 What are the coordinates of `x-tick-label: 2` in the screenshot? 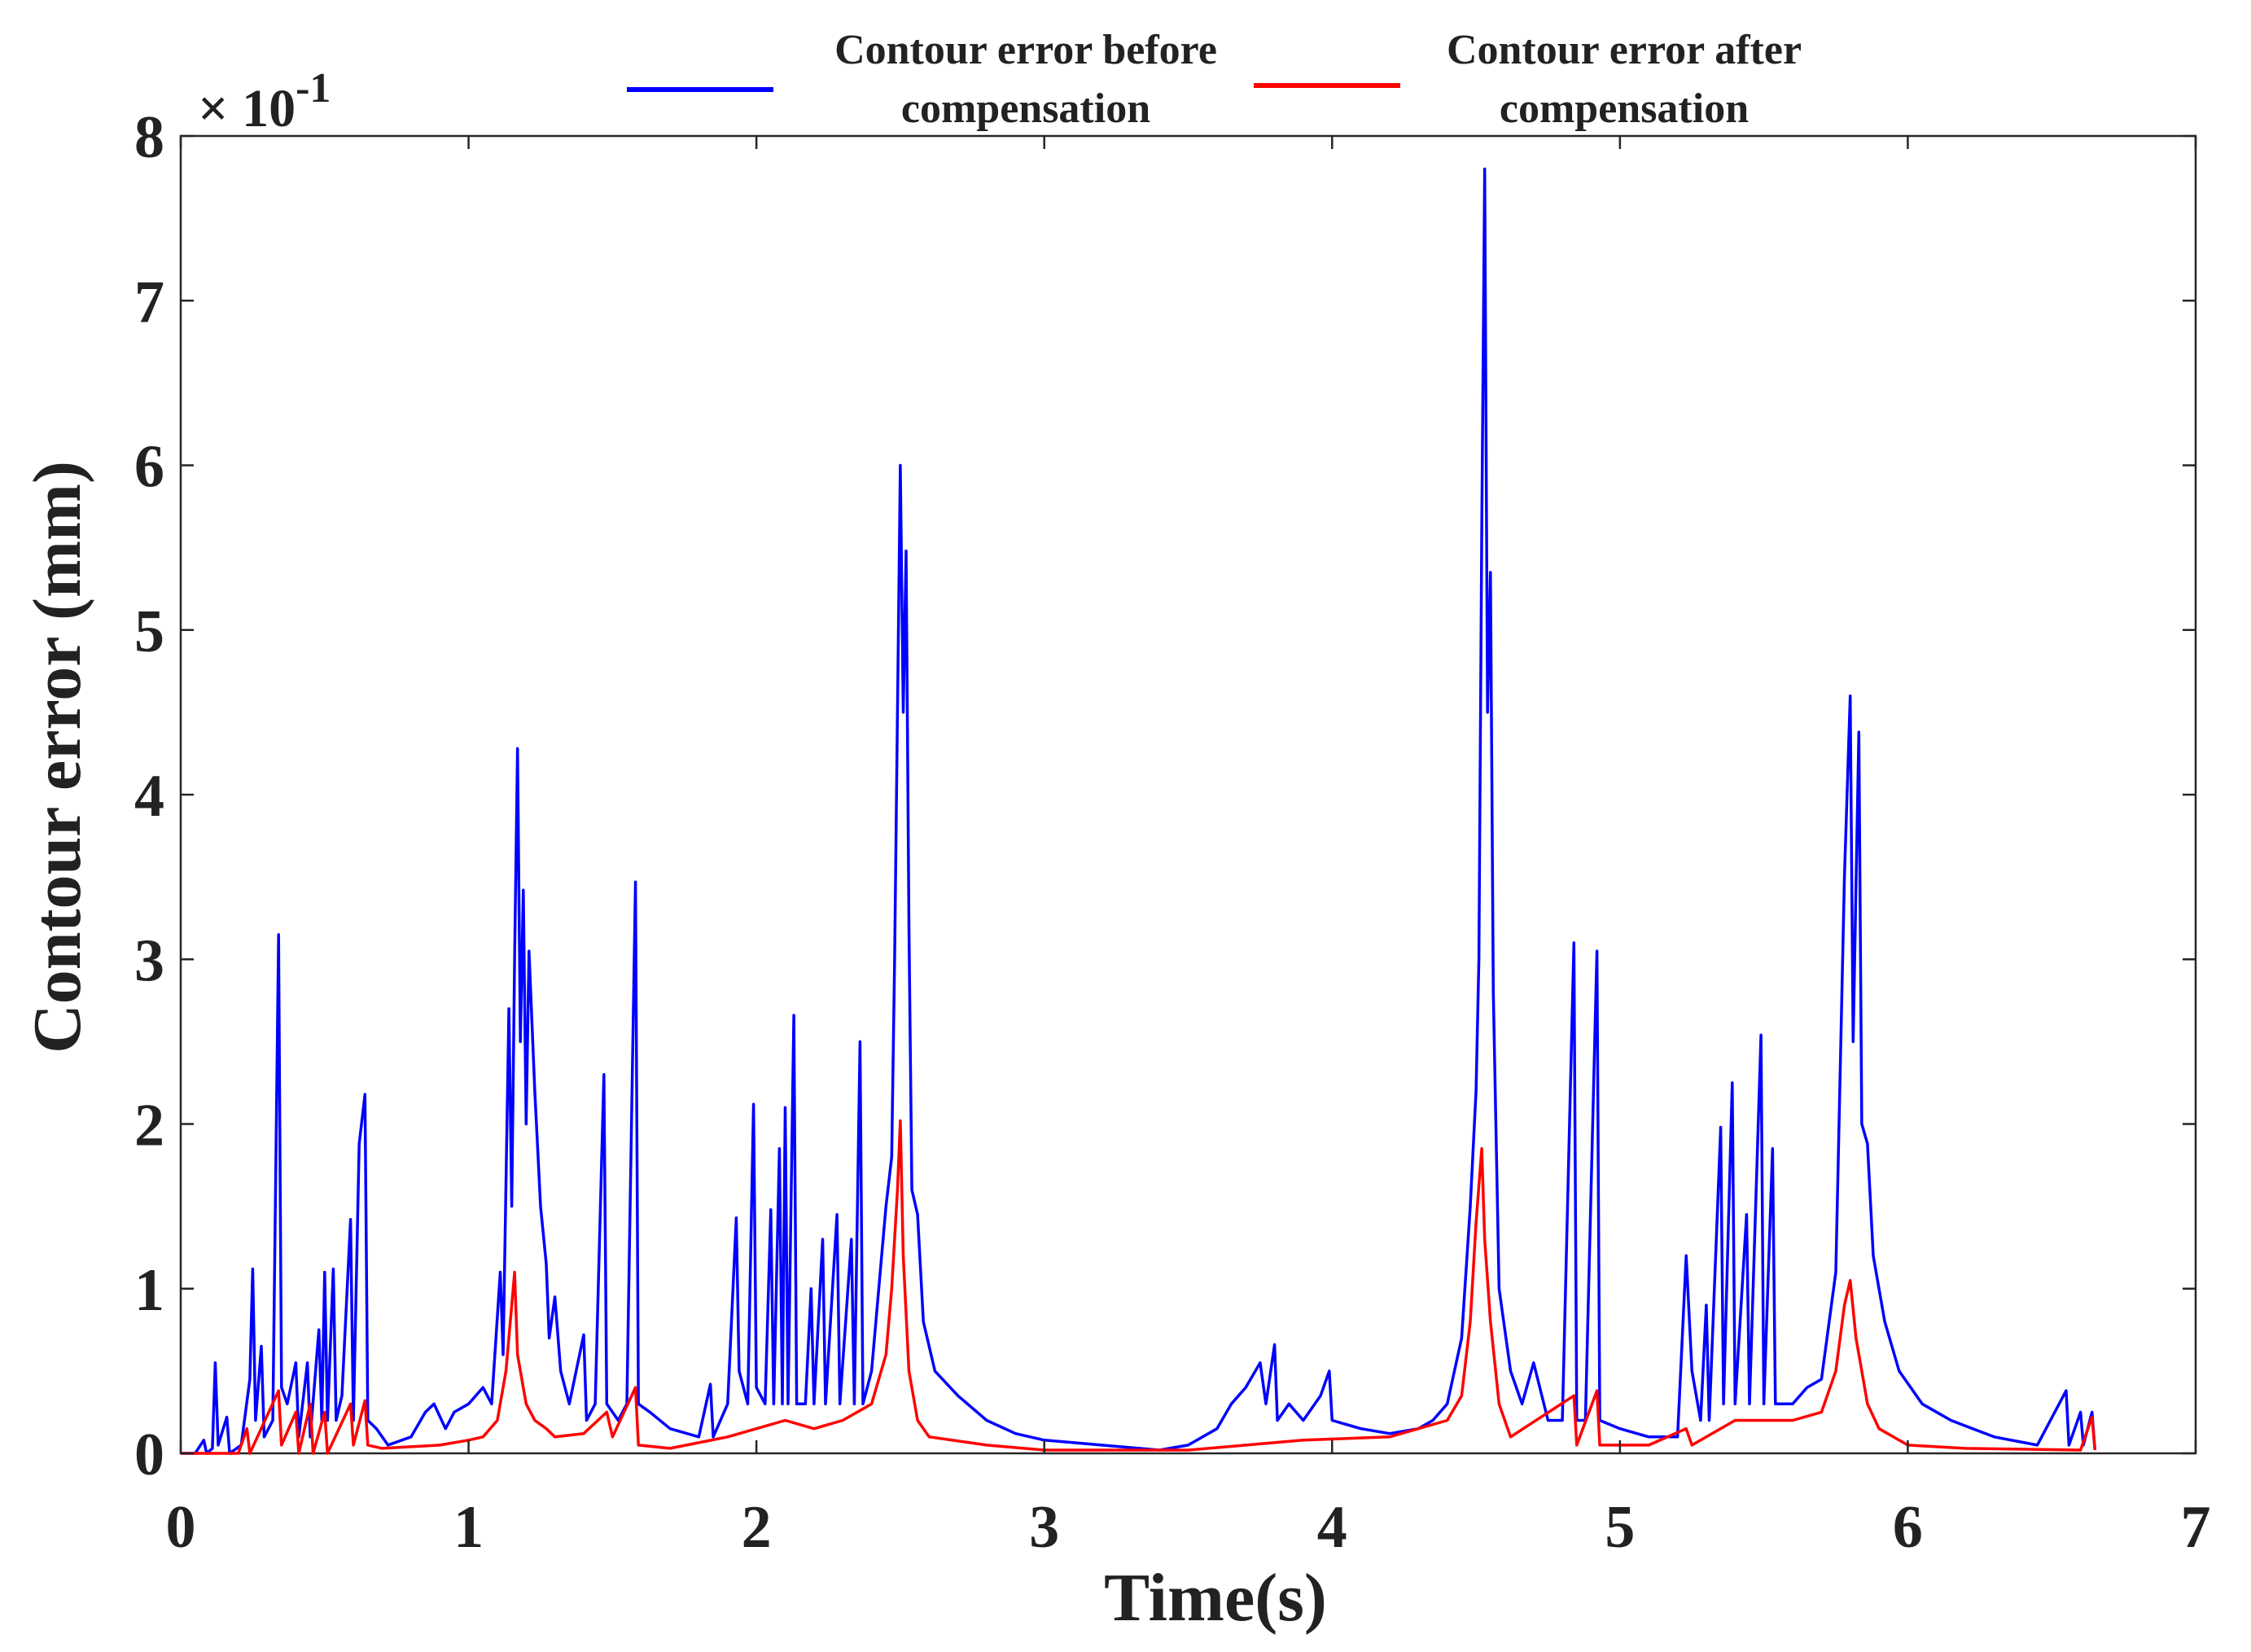 It's located at (757, 1527).